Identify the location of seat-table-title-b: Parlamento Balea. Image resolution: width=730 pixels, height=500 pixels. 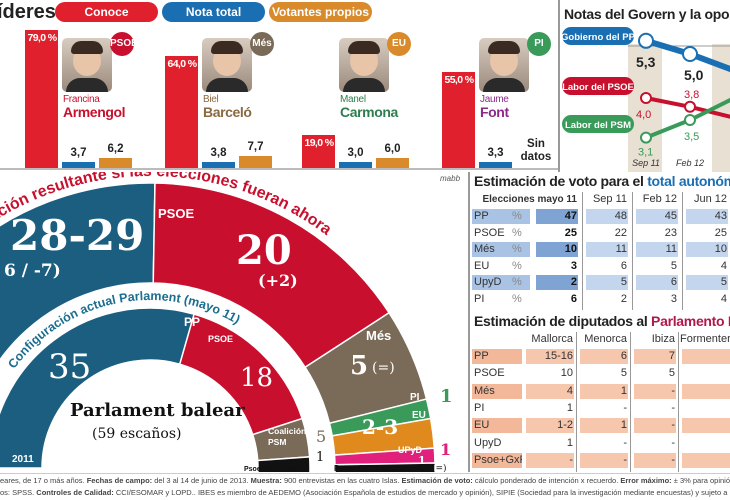
(690, 321).